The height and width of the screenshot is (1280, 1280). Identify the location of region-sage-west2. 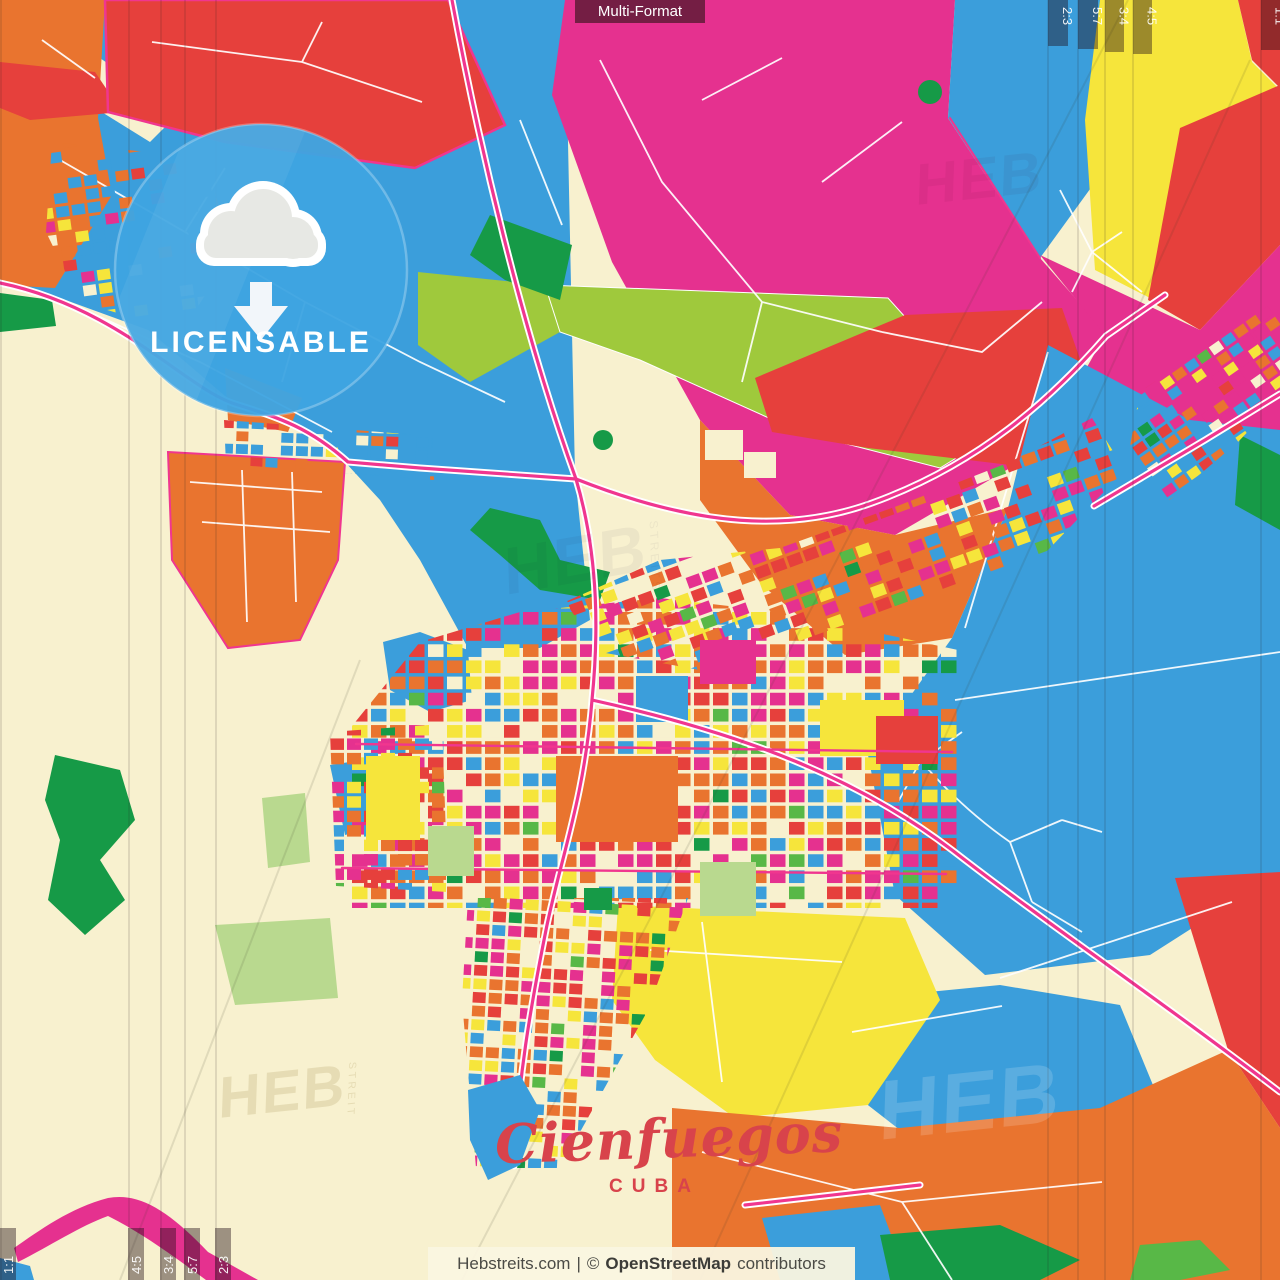
(276, 961).